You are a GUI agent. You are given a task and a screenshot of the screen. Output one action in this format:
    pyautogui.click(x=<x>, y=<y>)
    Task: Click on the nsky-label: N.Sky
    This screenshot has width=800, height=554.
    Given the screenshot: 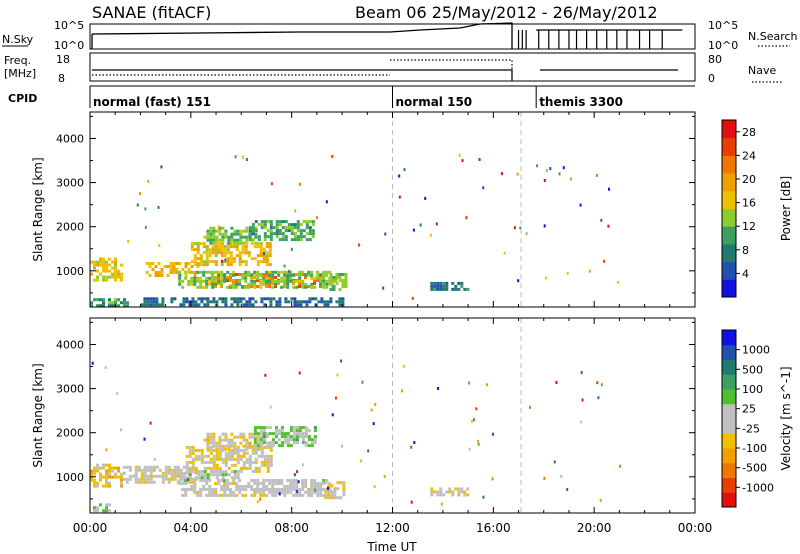 What is the action you would take?
    pyautogui.click(x=18, y=39)
    